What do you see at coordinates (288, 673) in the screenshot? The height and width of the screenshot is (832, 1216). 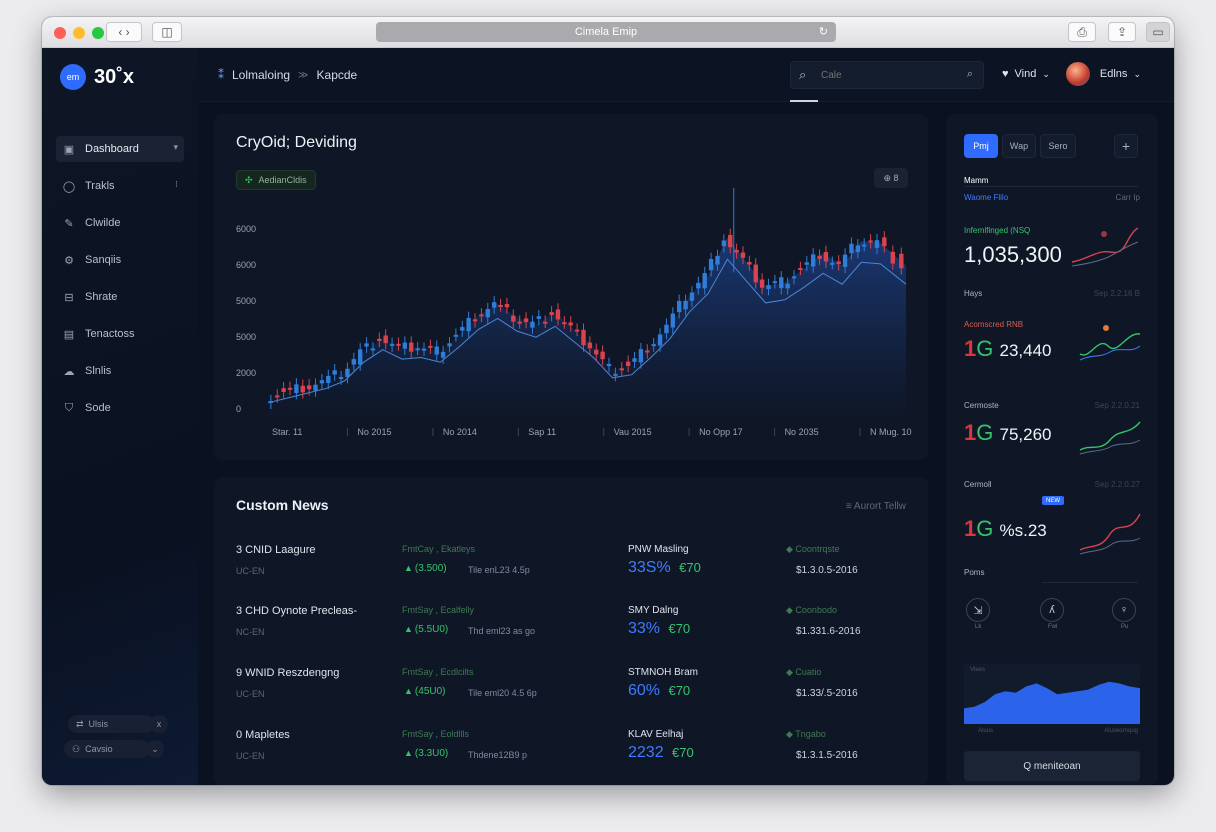 I see `news-name: 9 WNID Reszdengng` at bounding box center [288, 673].